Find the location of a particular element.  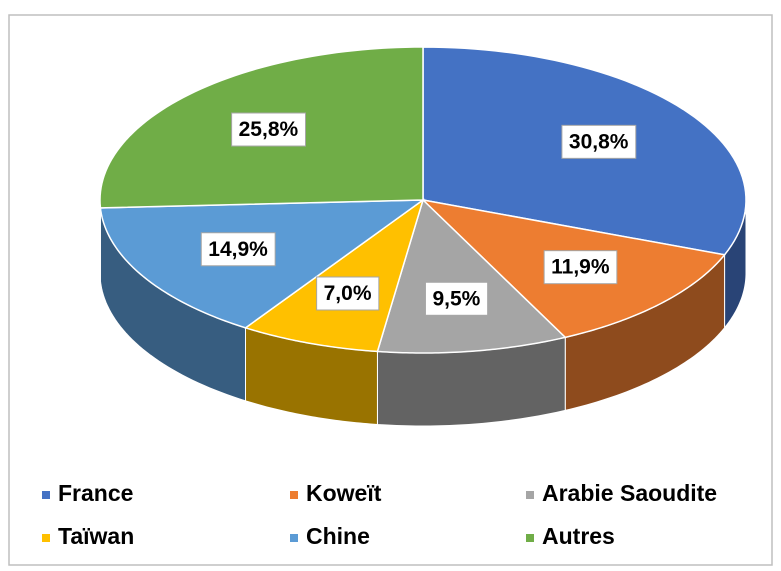

data-label: 30,8% is located at coordinates (599, 141).